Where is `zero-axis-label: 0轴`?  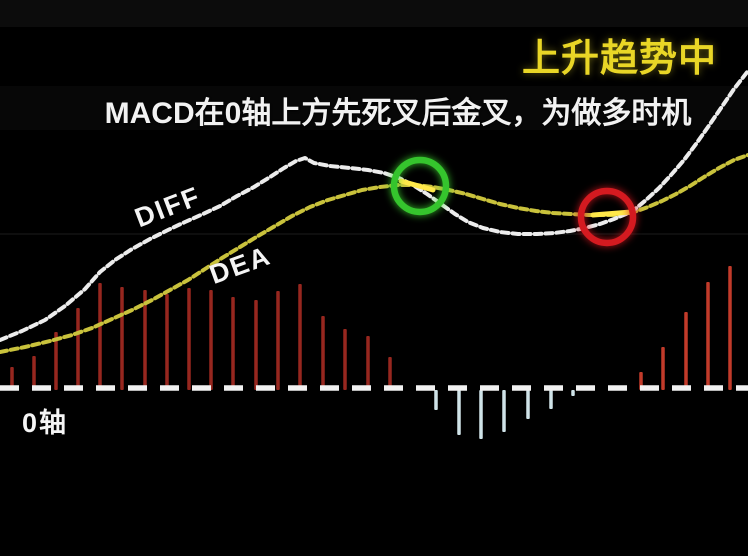
zero-axis-label: 0轴 is located at coordinates (45, 423).